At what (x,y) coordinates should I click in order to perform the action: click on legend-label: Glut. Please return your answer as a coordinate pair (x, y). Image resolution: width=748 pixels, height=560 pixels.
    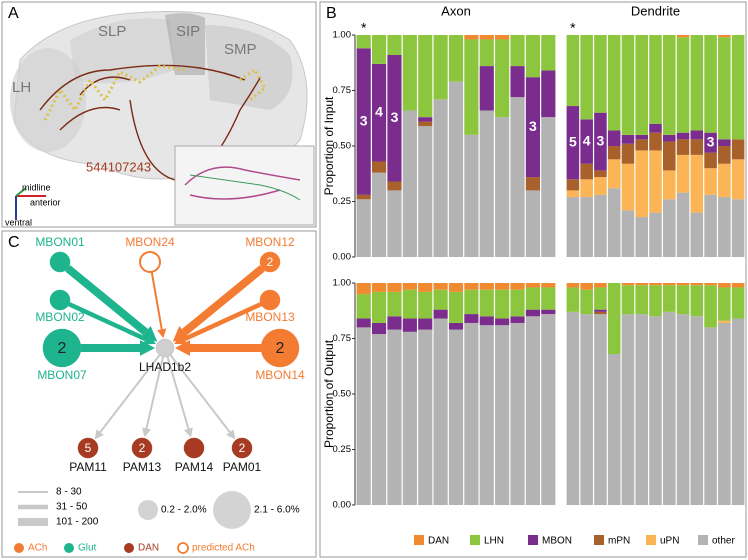
    Looking at the image, I should click on (87, 548).